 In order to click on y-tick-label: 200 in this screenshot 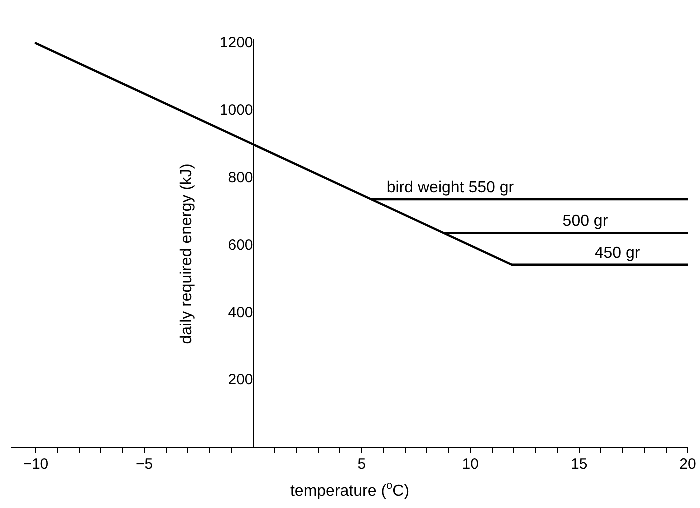, I will do `click(241, 380)`.